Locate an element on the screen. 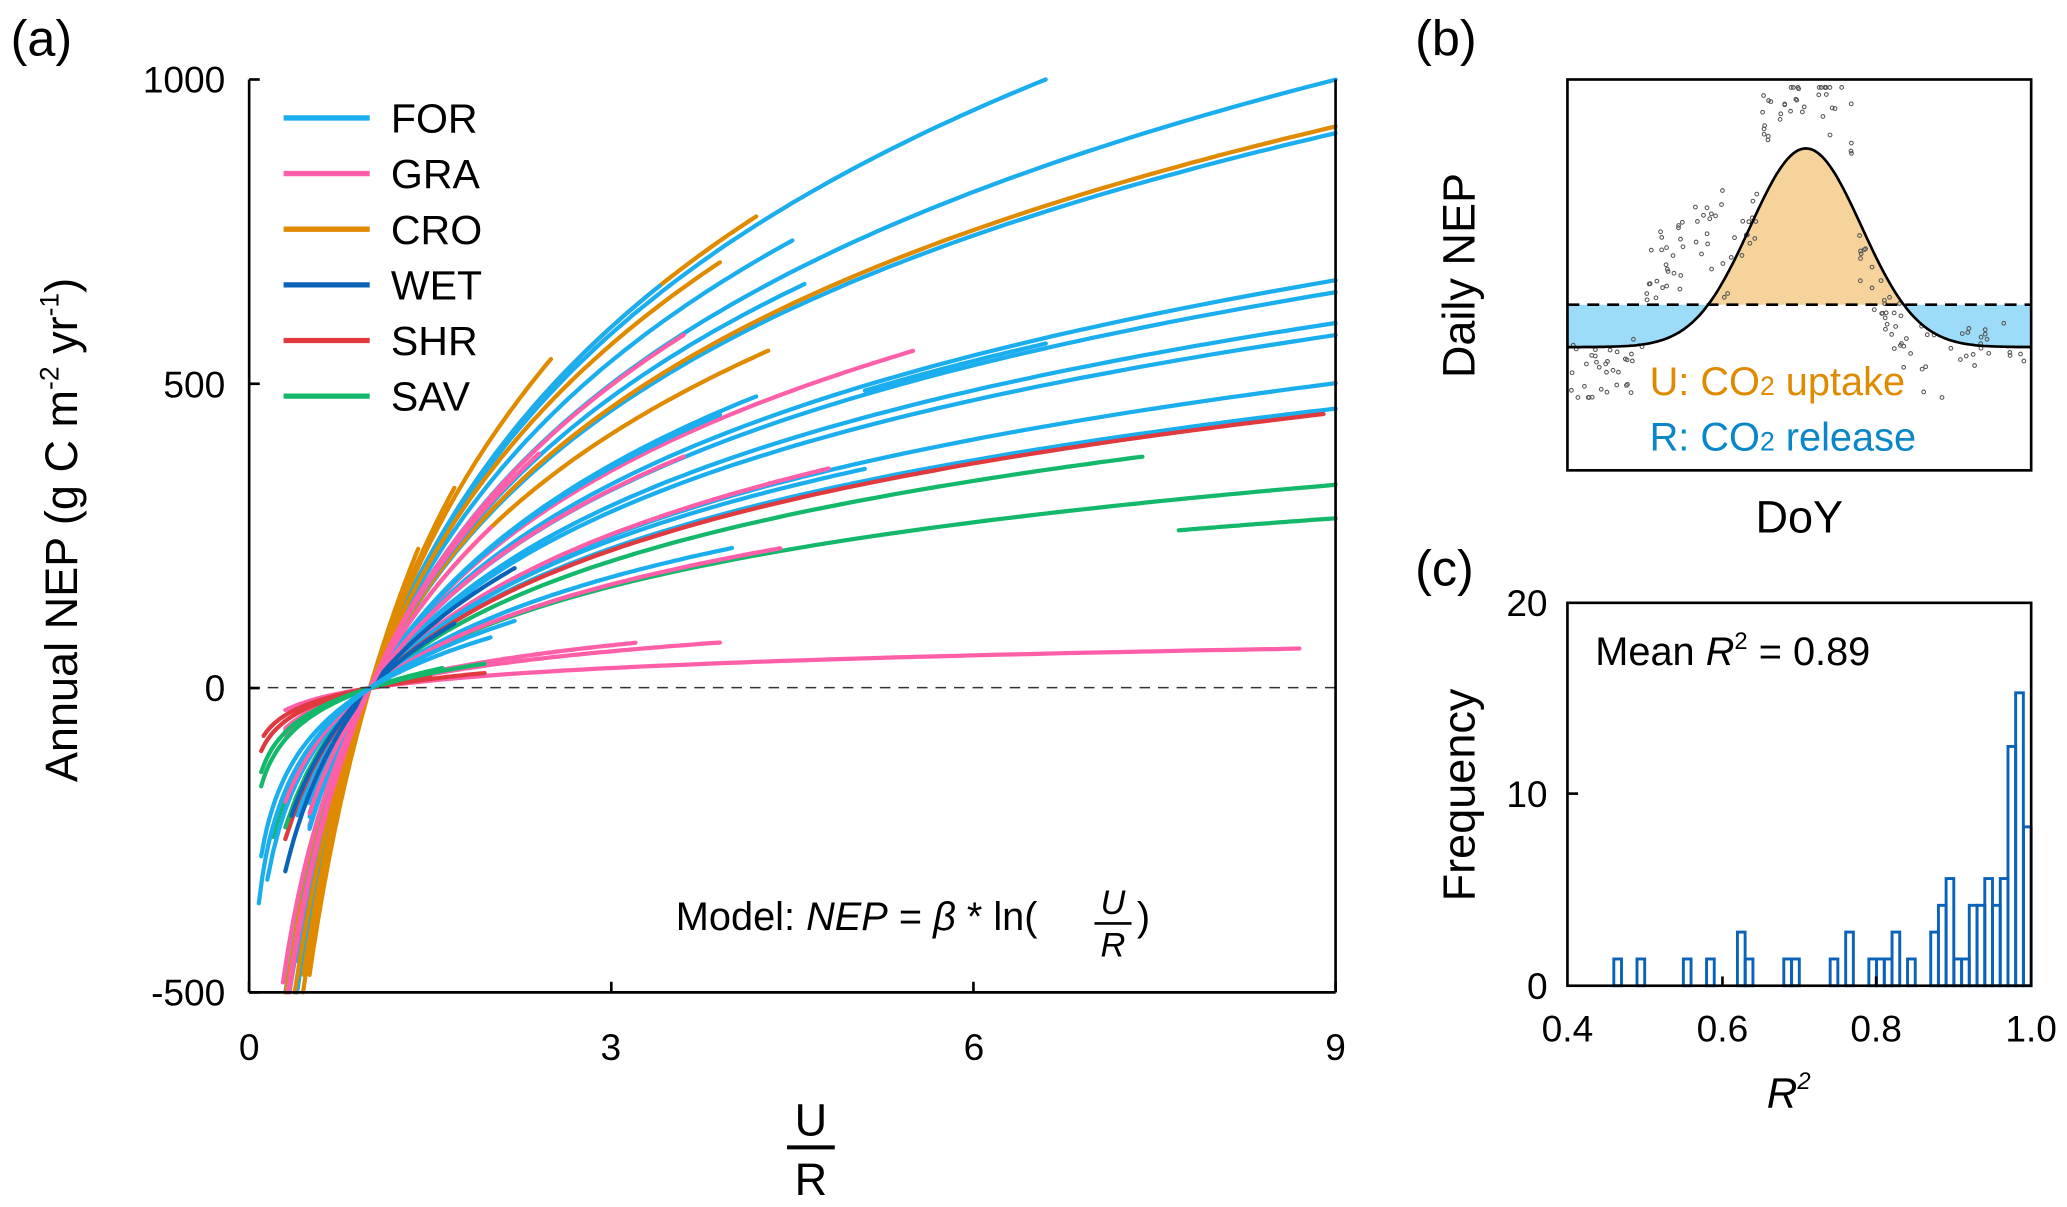  x-tick-label: 3 is located at coordinates (611, 1047).